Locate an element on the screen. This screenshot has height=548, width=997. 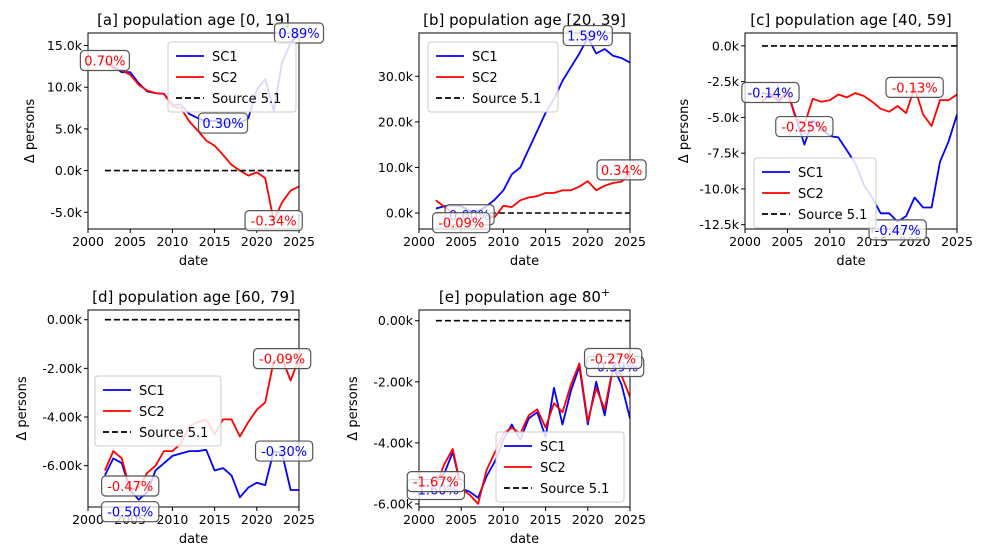
annotation-label: -0.50% is located at coordinates (130, 512).